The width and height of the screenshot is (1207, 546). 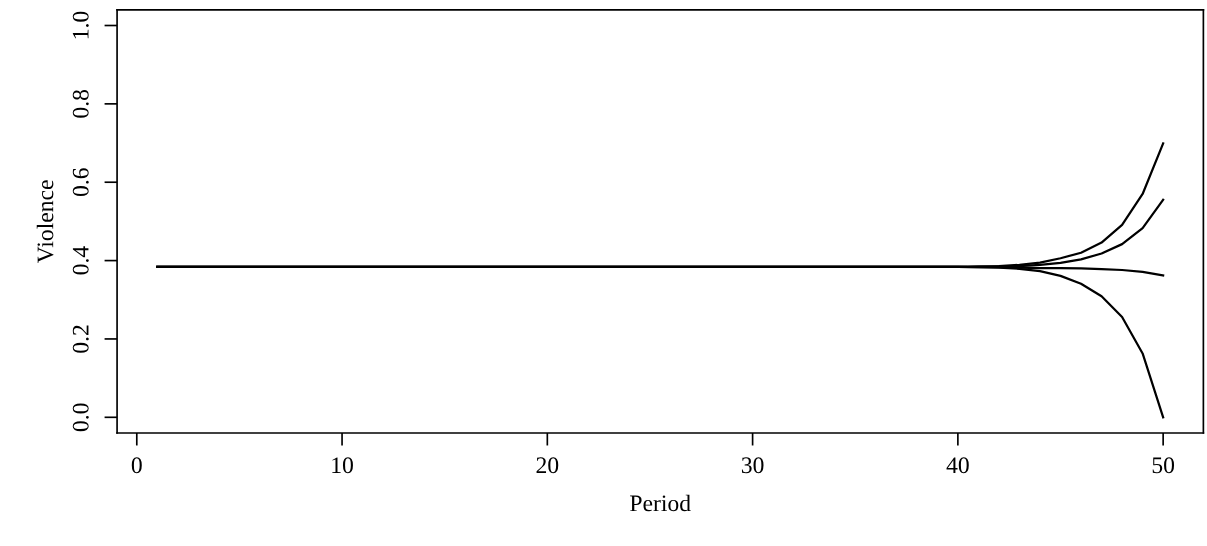 I want to click on y-axis-title: Violence, so click(x=45, y=222).